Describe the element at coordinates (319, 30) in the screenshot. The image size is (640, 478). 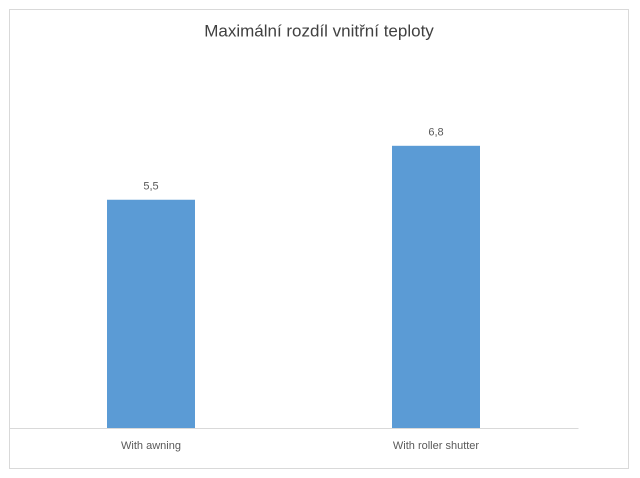
I see `chart-title: Maximální rozdíl vnitřní teploty` at that location.